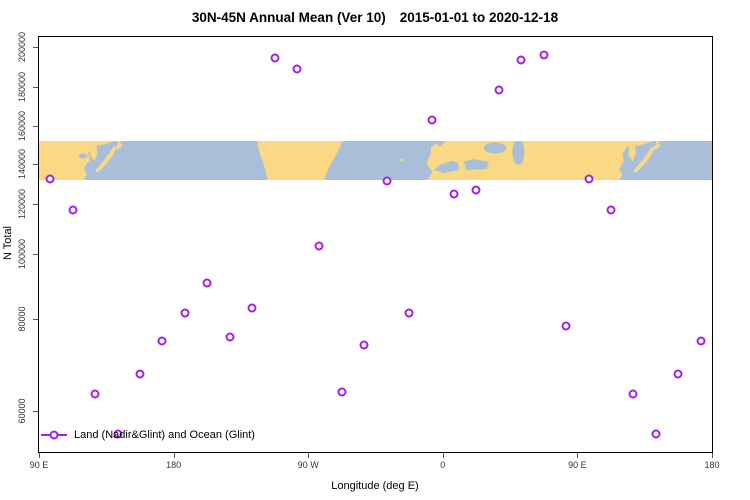 The width and height of the screenshot is (750, 500). I want to click on land-hokkaido-wrap, so click(657, 146).